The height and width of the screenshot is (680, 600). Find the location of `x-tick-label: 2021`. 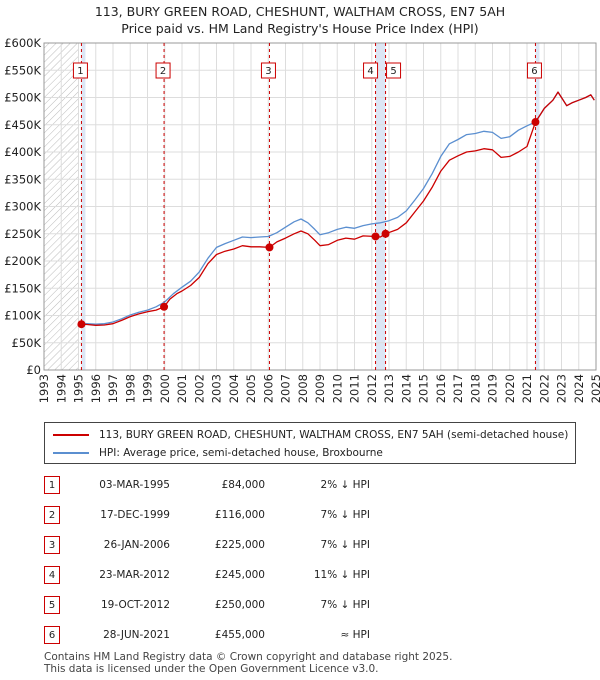

x-tick-label: 2021 is located at coordinates (527, 388).